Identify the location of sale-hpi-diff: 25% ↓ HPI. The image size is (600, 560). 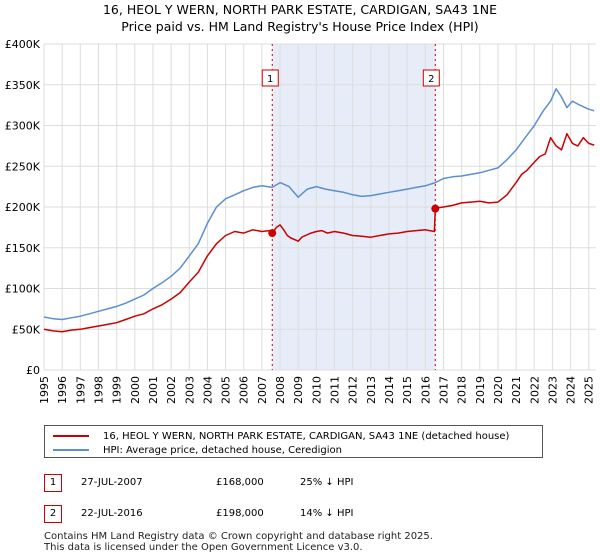
(327, 482).